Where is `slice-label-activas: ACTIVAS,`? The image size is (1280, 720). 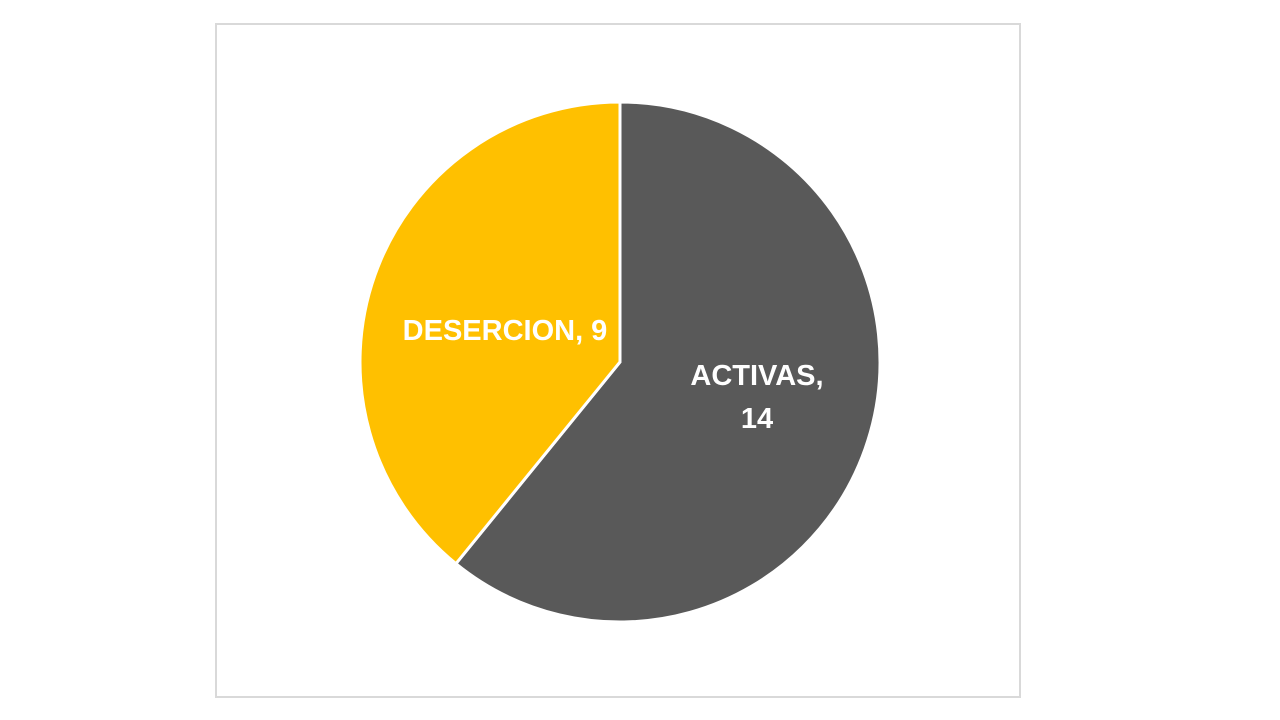
slice-label-activas: ACTIVAS, is located at coordinates (756, 376).